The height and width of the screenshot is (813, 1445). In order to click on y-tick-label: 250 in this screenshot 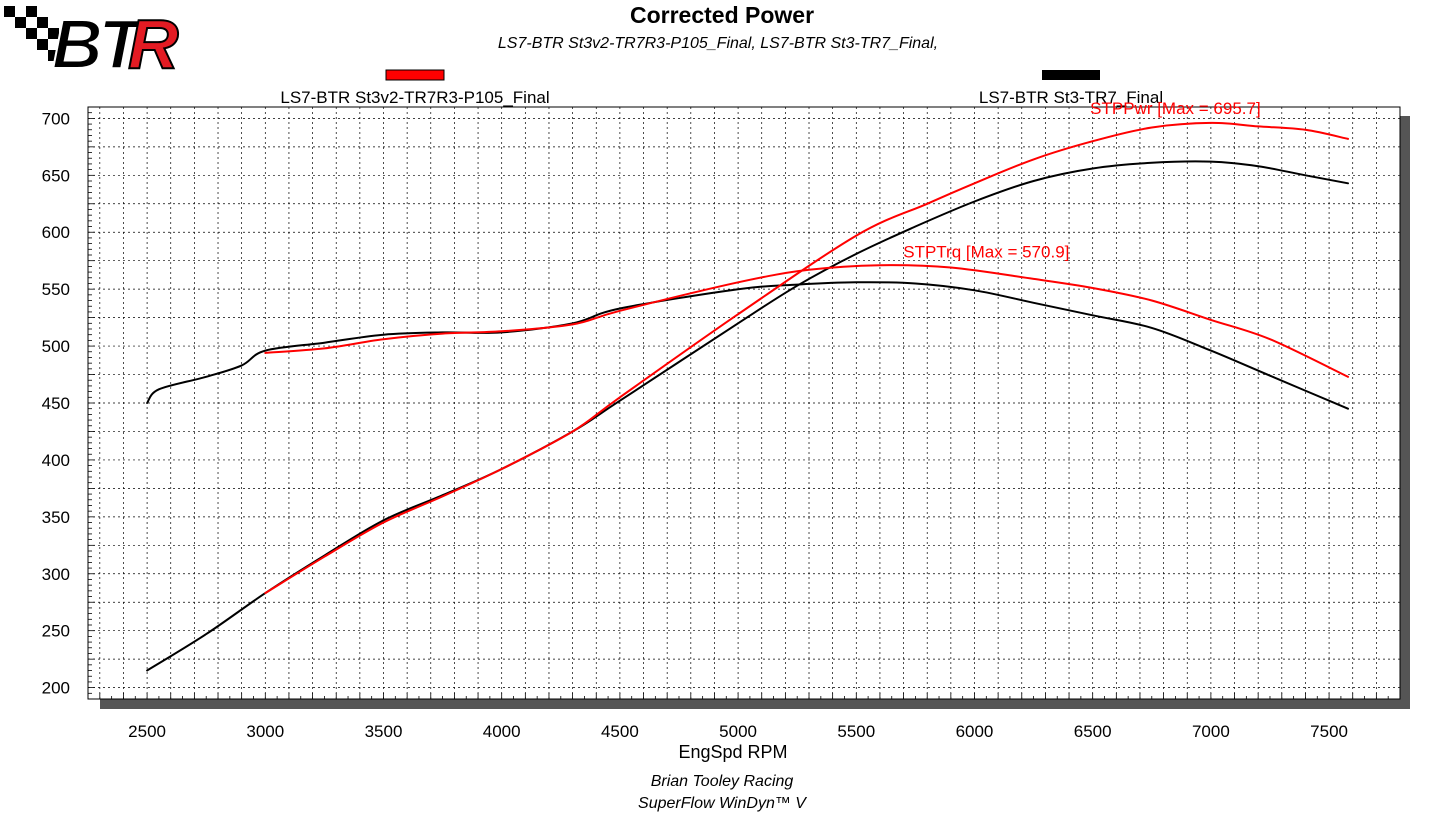, I will do `click(56, 631)`.